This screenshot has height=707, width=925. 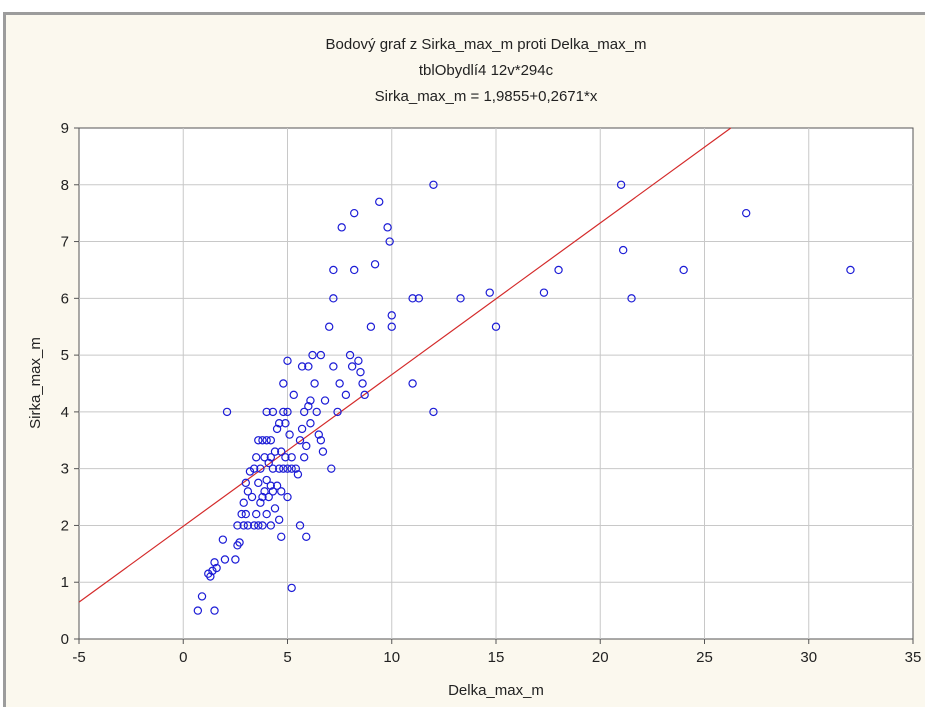 What do you see at coordinates (183, 657) in the screenshot?
I see `x-tick-label: 0` at bounding box center [183, 657].